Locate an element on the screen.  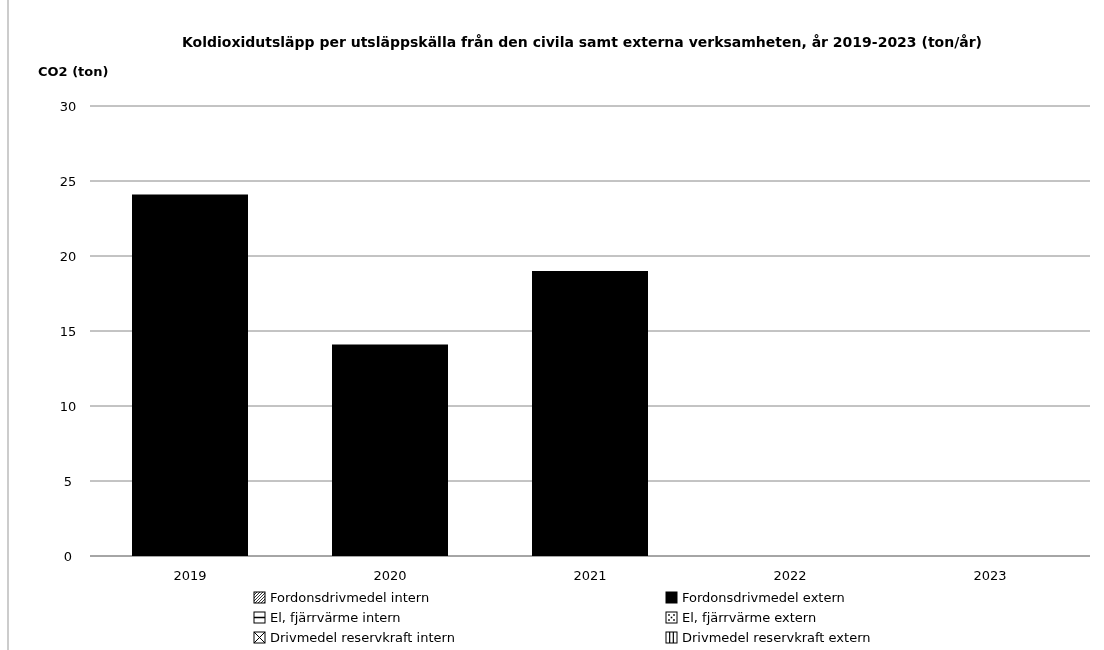
legend-label: El, fjärrvärme extern is located at coordinates (749, 617).